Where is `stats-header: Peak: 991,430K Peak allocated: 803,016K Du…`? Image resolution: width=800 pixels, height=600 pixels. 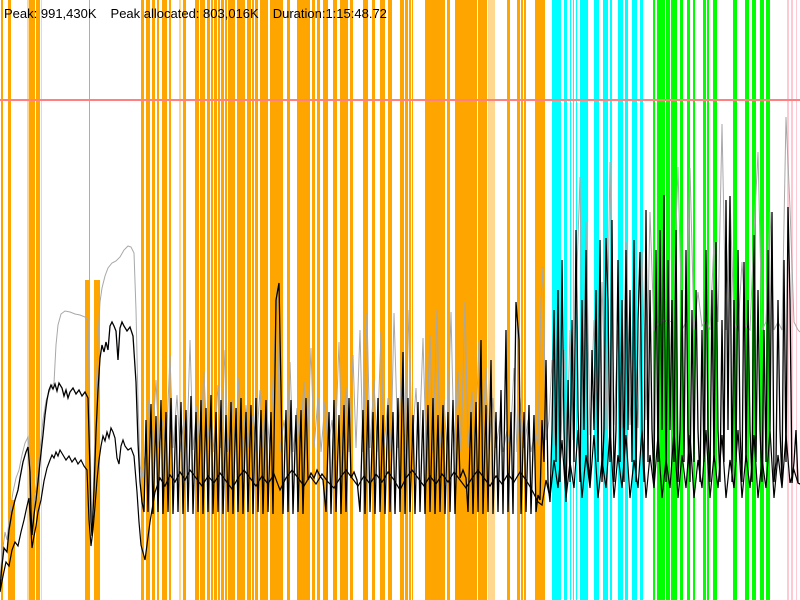
stats-header: Peak: 991,430K Peak allocated: 803,016K Du… is located at coordinates (202, 13).